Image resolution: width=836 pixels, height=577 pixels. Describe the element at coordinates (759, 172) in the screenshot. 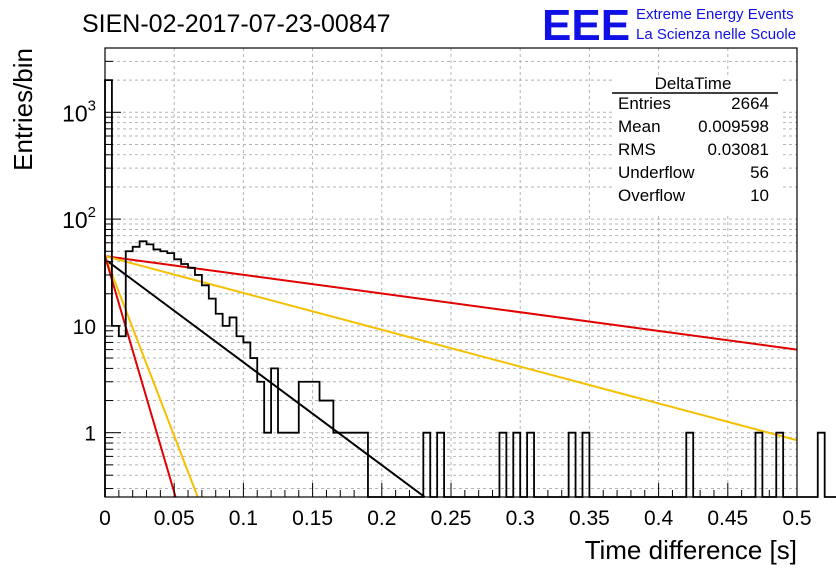

I see `stats-value-underflow: 56` at that location.